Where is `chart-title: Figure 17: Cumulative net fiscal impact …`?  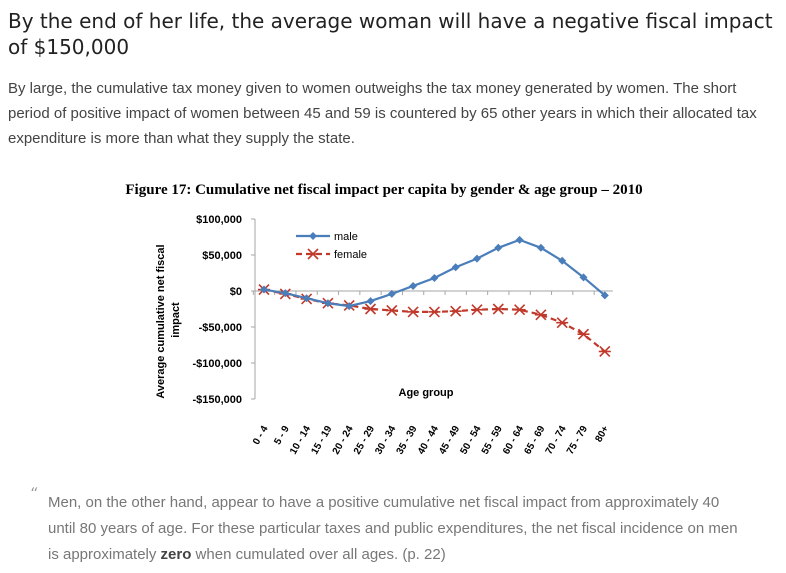
chart-title: Figure 17: Cumulative net fiscal impact … is located at coordinates (383, 190).